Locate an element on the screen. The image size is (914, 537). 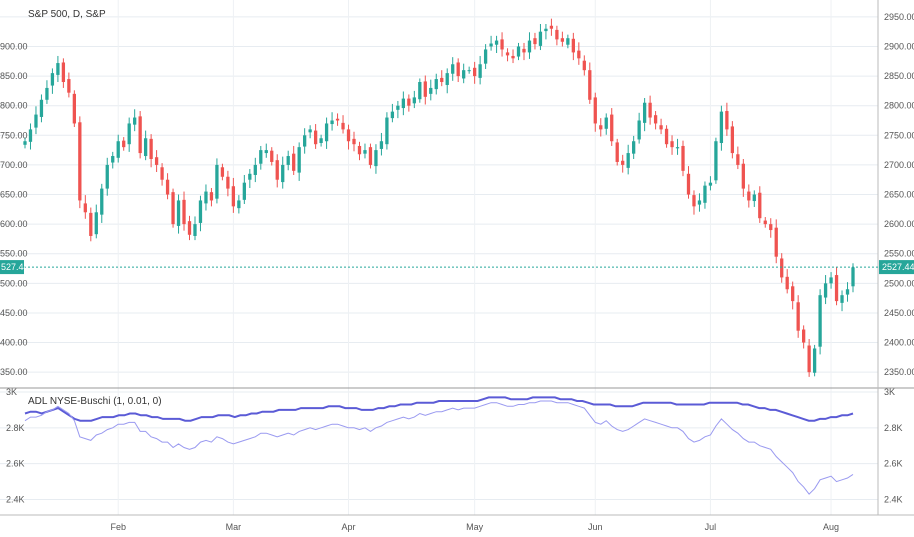
last-price-label-right: 2527.44 is located at coordinates (898, 267).